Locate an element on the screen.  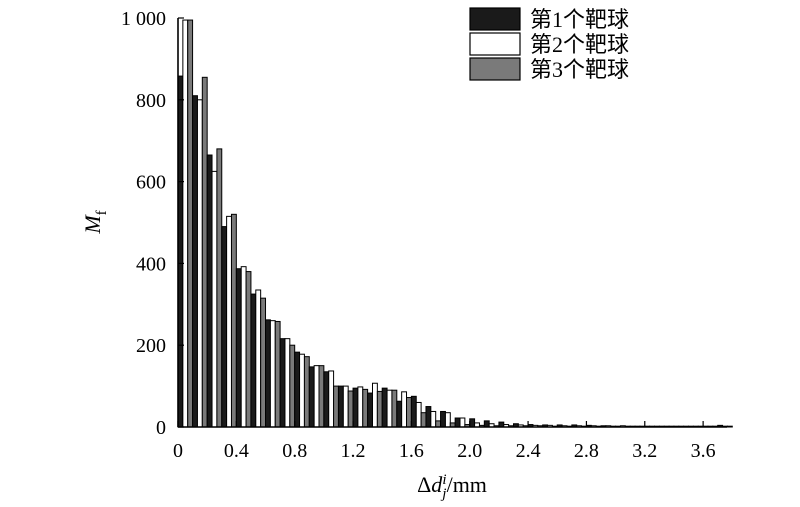
bar-series2-bin1 is located at coordinates (199, 263).